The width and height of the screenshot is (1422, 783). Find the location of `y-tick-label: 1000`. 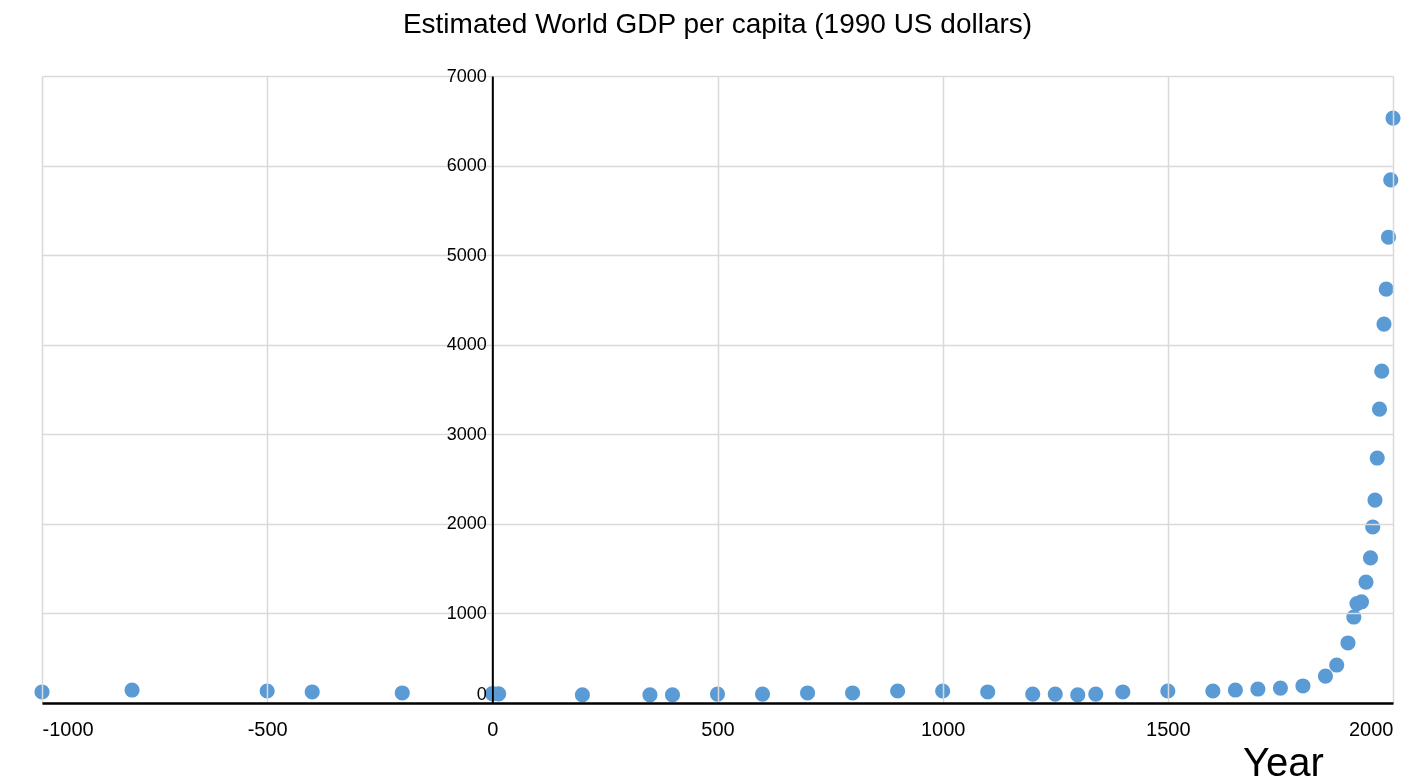

y-tick-label: 1000 is located at coordinates (466, 612).